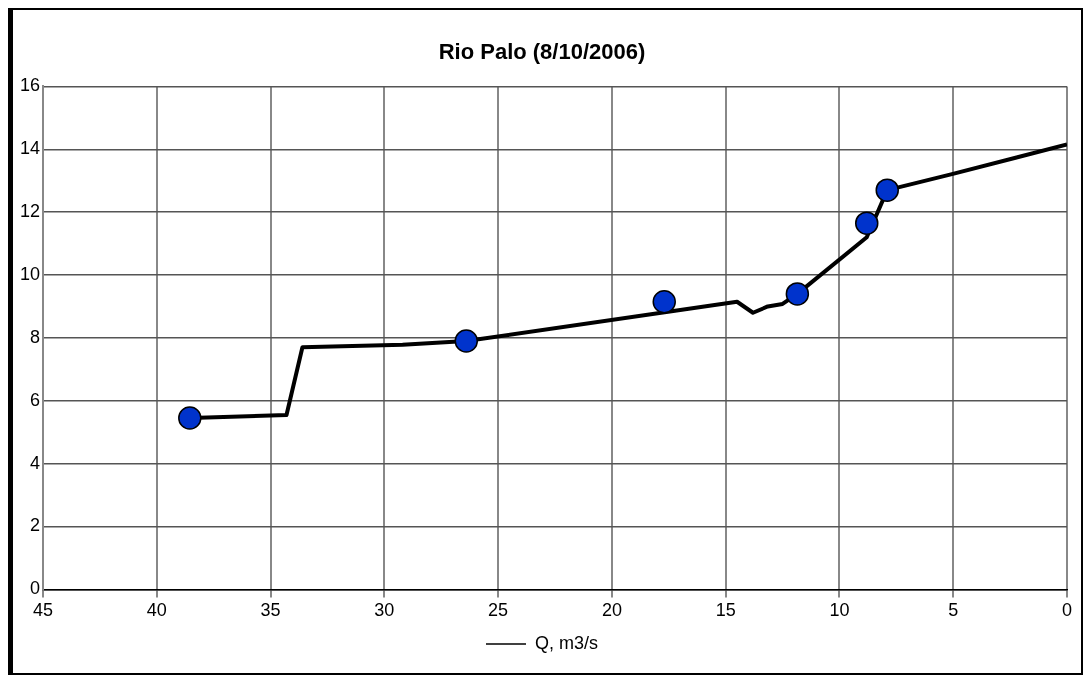 The height and width of the screenshot is (683, 1091). Describe the element at coordinates (567, 642) in the screenshot. I see `legend-label: Q, m3/s` at that location.